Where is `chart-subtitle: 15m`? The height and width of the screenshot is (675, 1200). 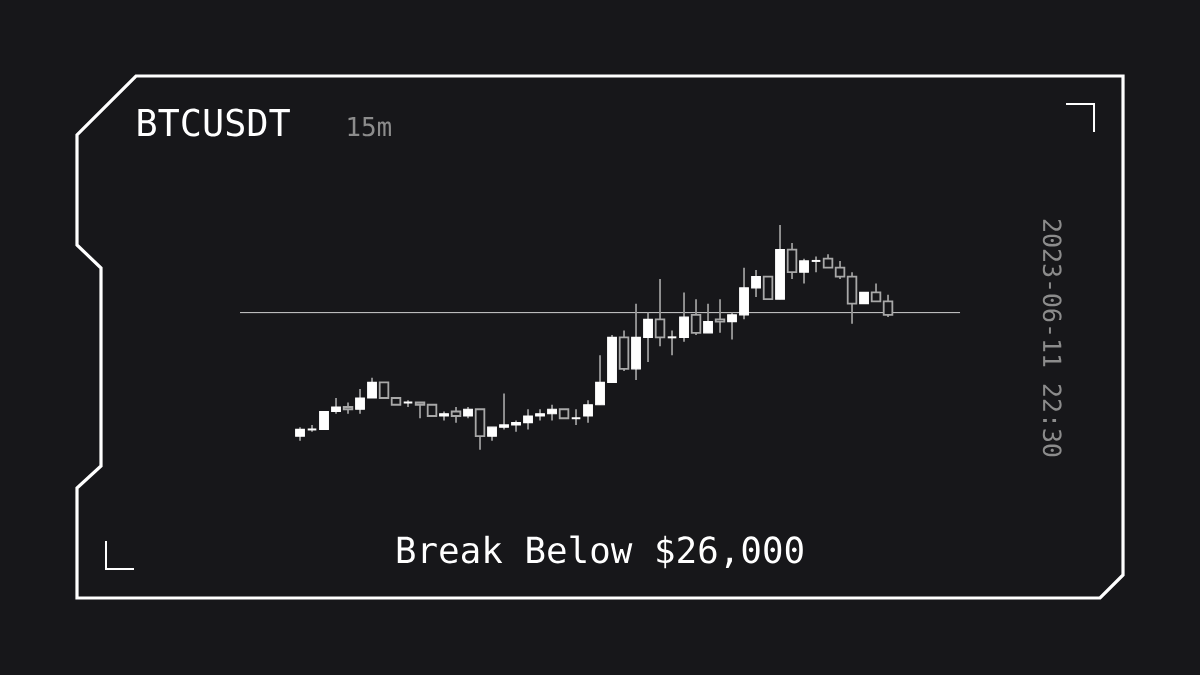
chart-subtitle: 15m is located at coordinates (369, 127).